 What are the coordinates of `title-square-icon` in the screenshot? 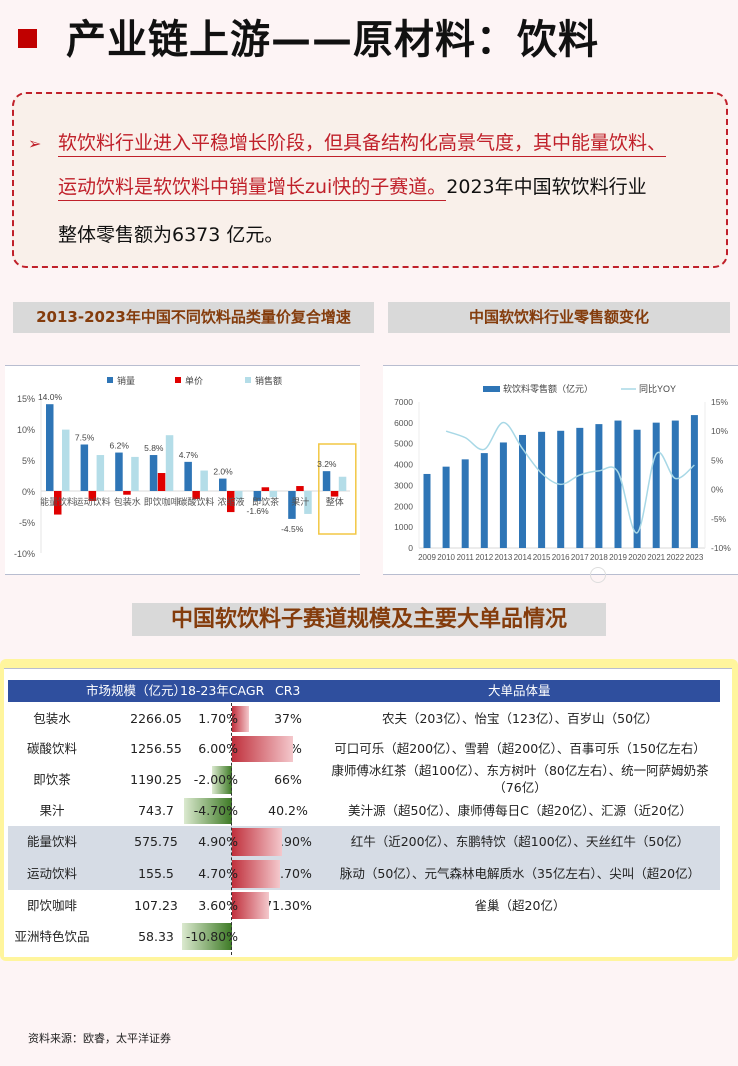 It's located at (27, 38).